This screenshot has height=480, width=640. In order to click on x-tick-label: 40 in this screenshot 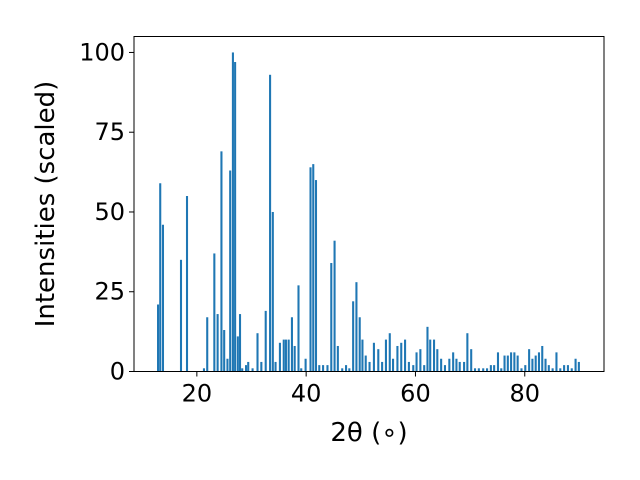, I will do `click(306, 394)`.